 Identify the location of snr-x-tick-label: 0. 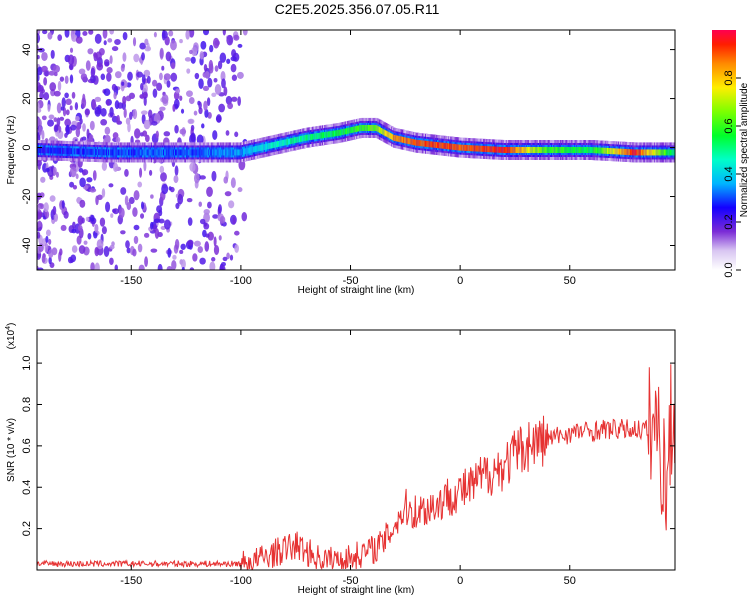
(460, 581).